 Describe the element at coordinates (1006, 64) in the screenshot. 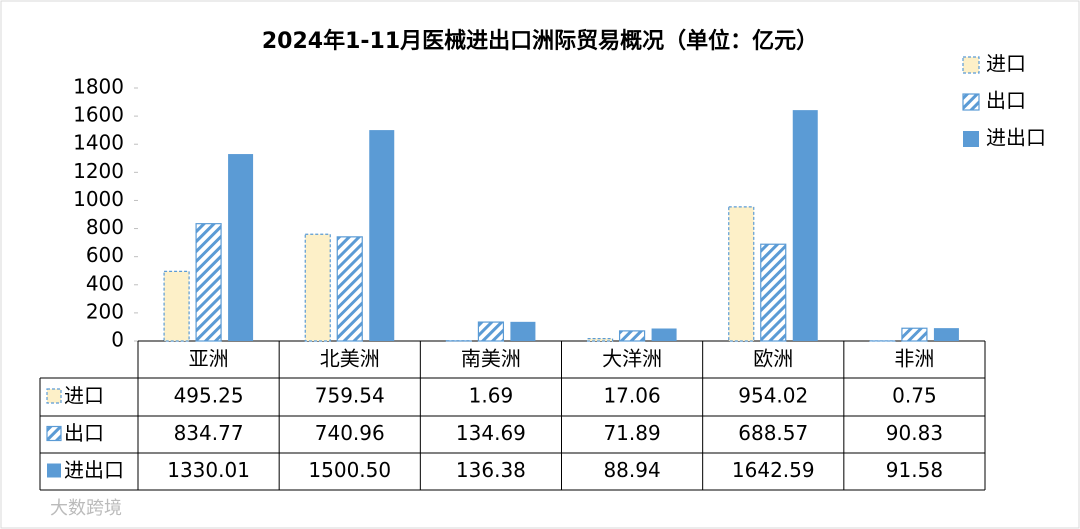

I see `legend-label: 进口` at that location.